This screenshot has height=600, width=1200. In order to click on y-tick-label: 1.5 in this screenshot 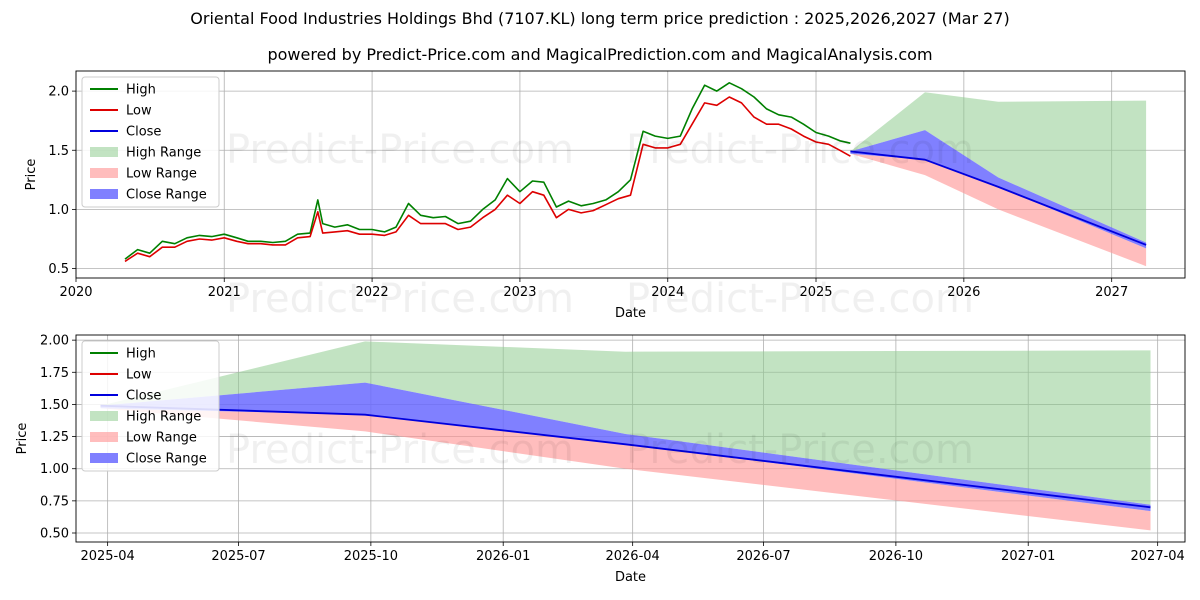, I will do `click(58, 151)`.